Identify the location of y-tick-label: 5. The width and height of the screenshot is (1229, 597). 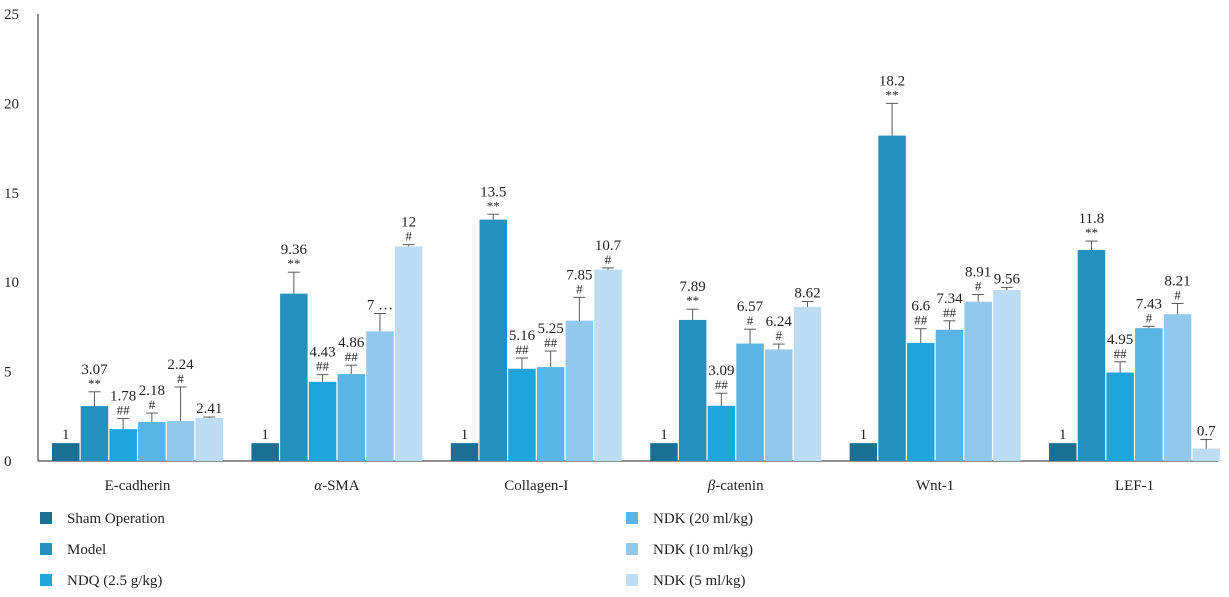
(8, 373).